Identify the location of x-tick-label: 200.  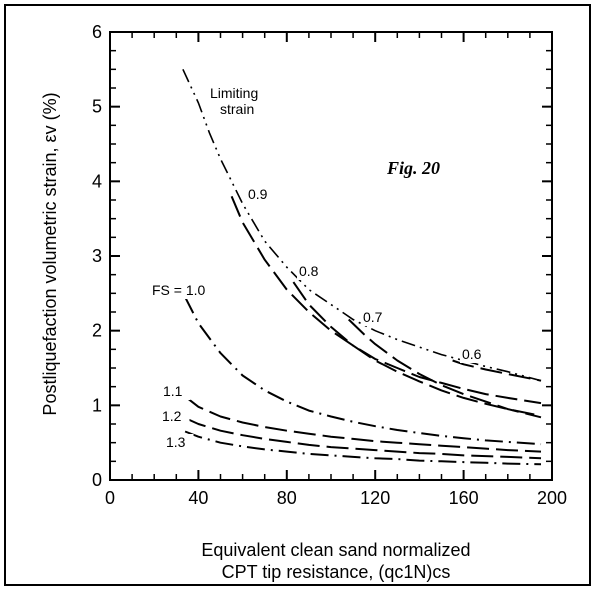
(552, 498).